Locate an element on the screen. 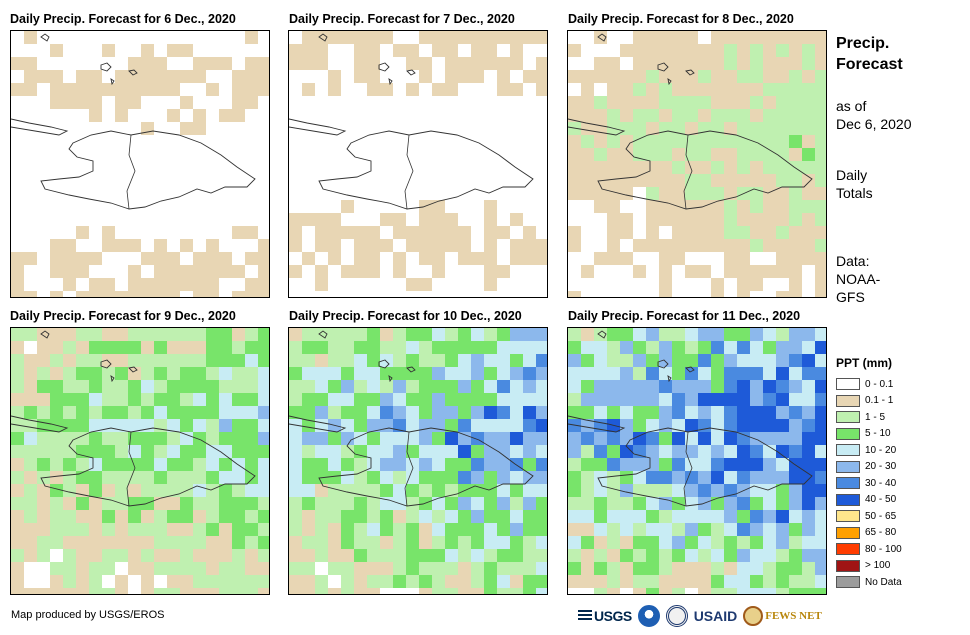 The width and height of the screenshot is (970, 635). noaa-logo-icon is located at coordinates (648, 616).